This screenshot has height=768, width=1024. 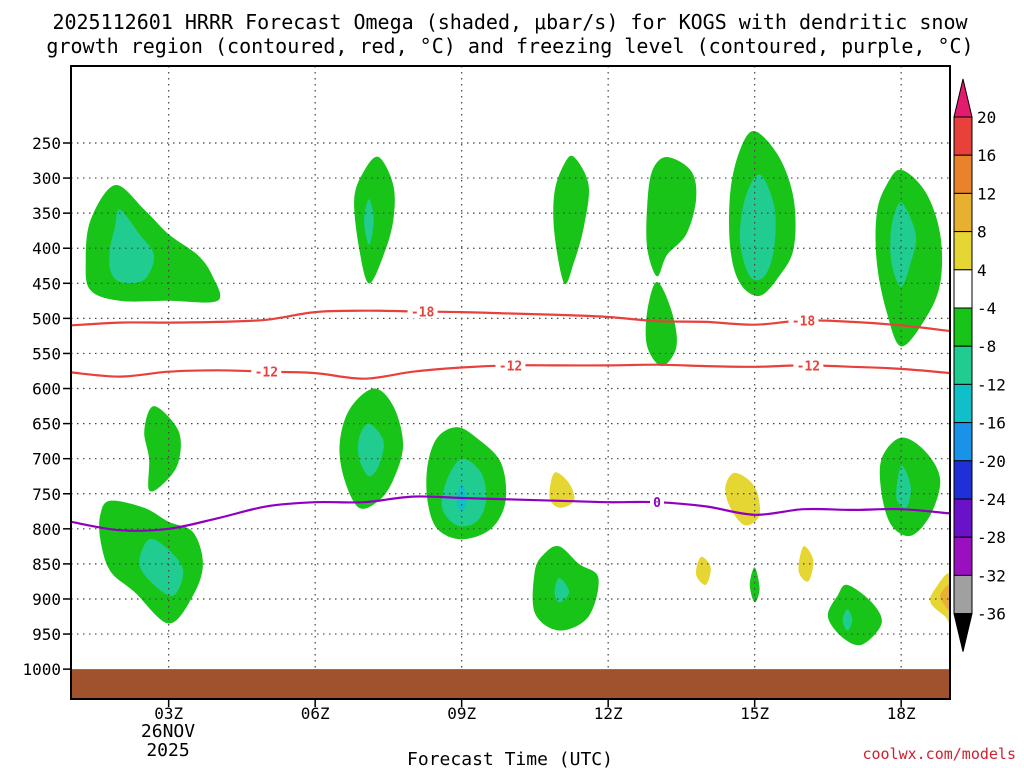 What do you see at coordinates (991, 423) in the screenshot?
I see `colorbar-label-8: -16` at bounding box center [991, 423].